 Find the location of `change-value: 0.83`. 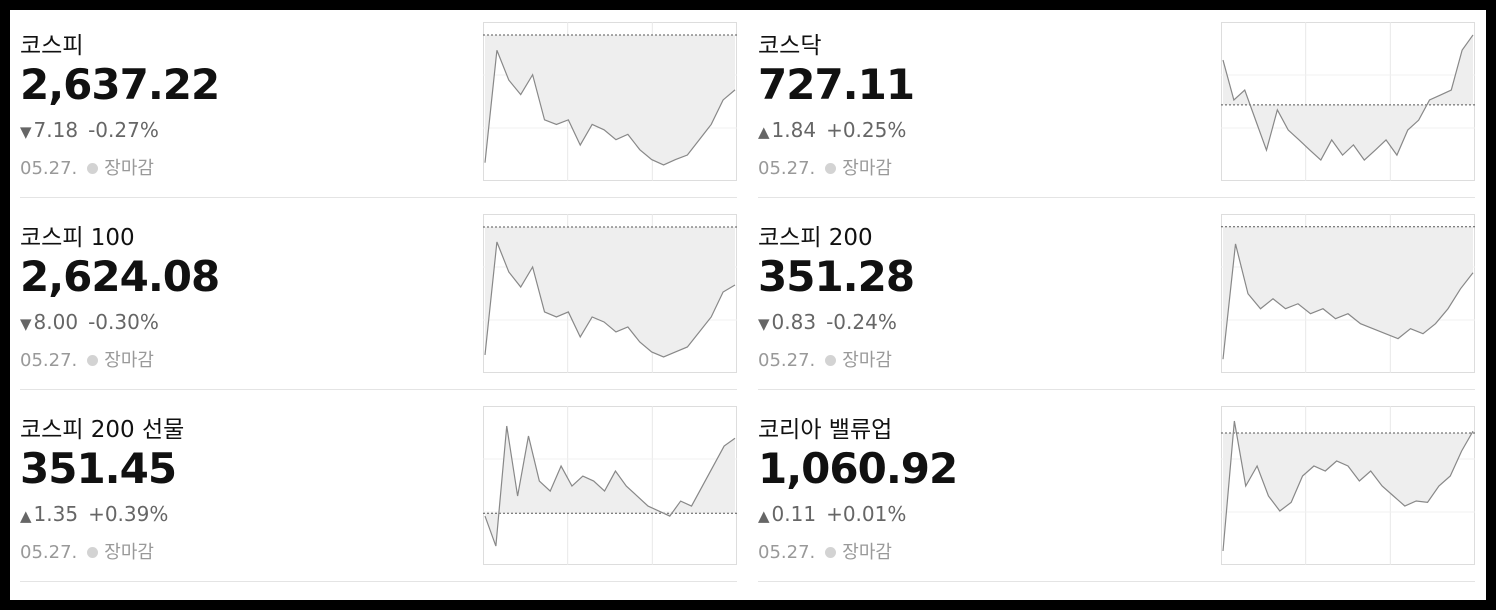

change-value: 0.83 is located at coordinates (794, 322).